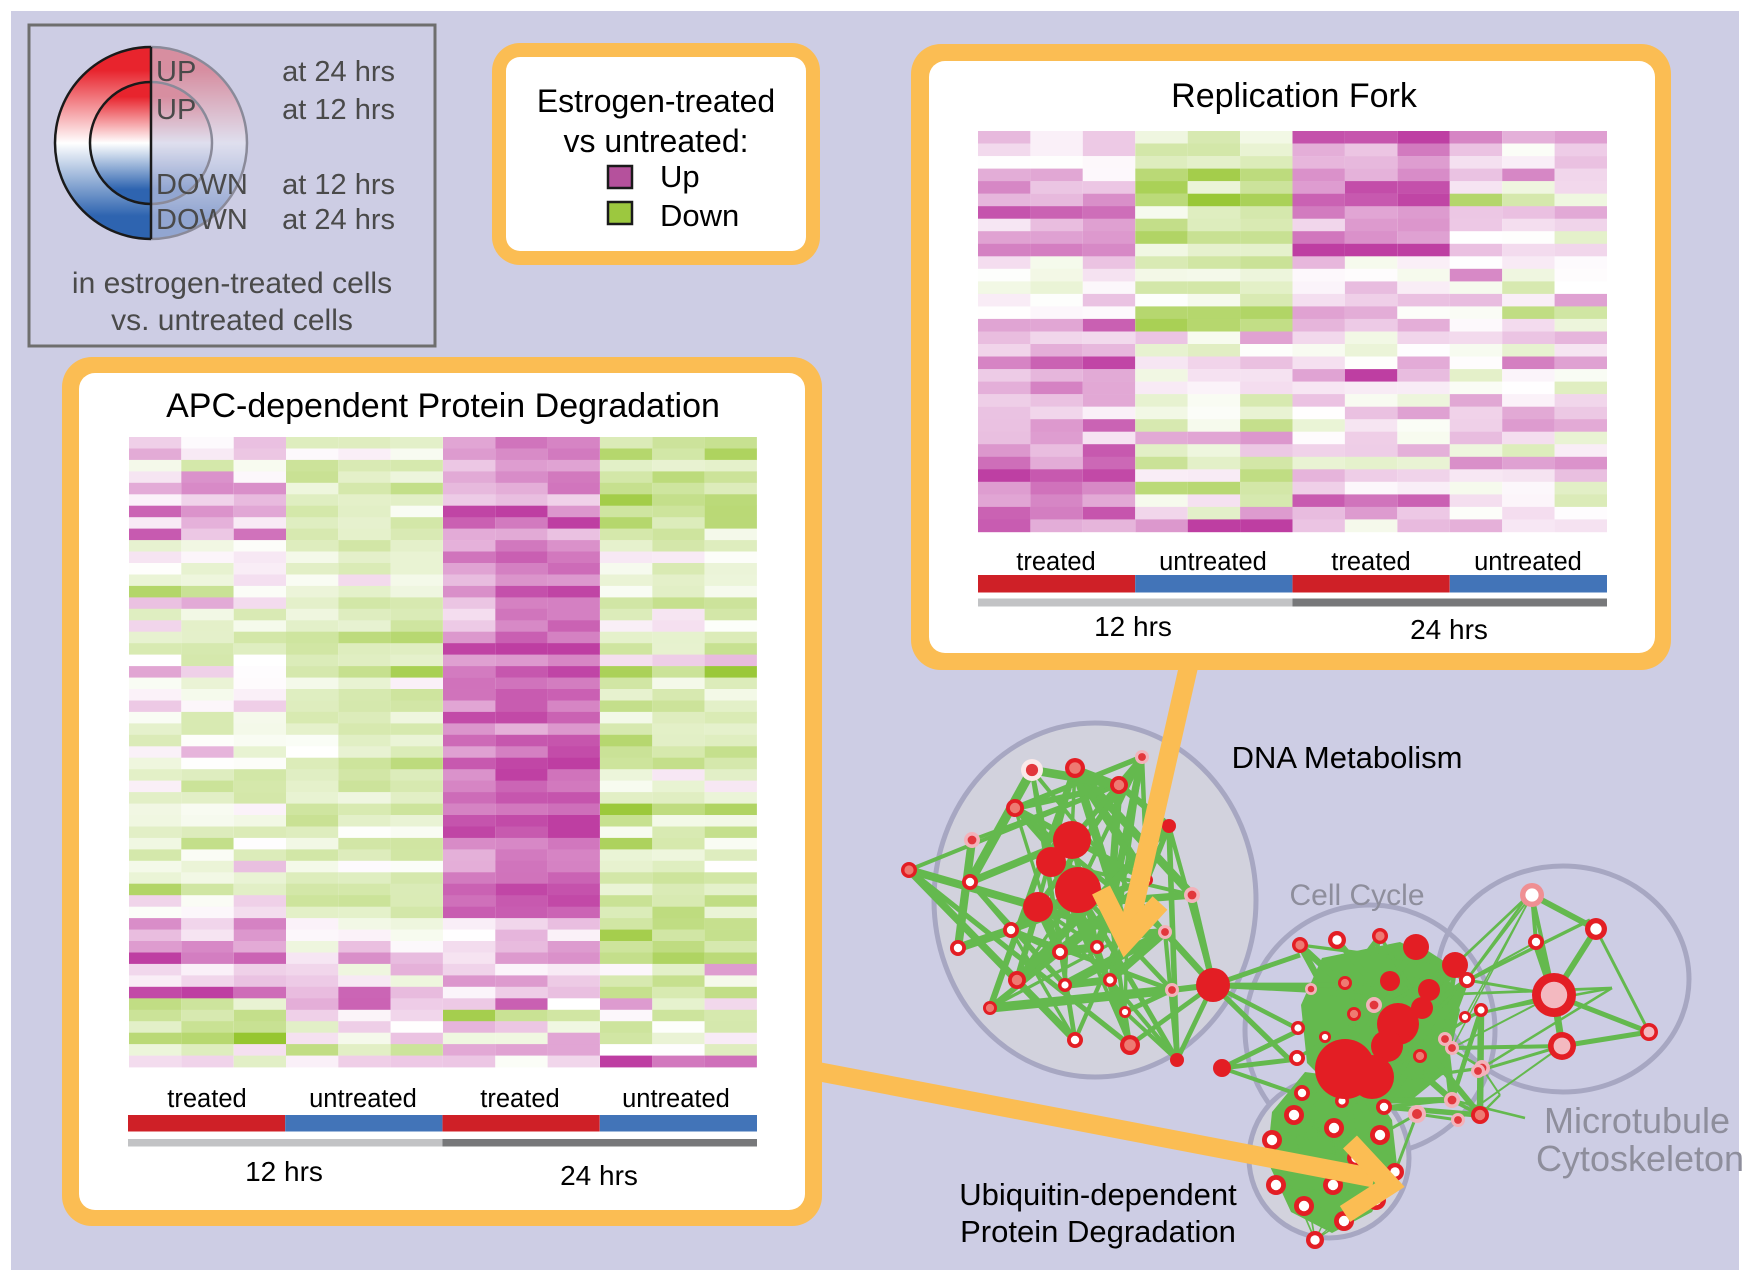 Image resolution: width=1750 pixels, height=1284 pixels. I want to click on svg-text: Replication Fork, so click(1294, 96).